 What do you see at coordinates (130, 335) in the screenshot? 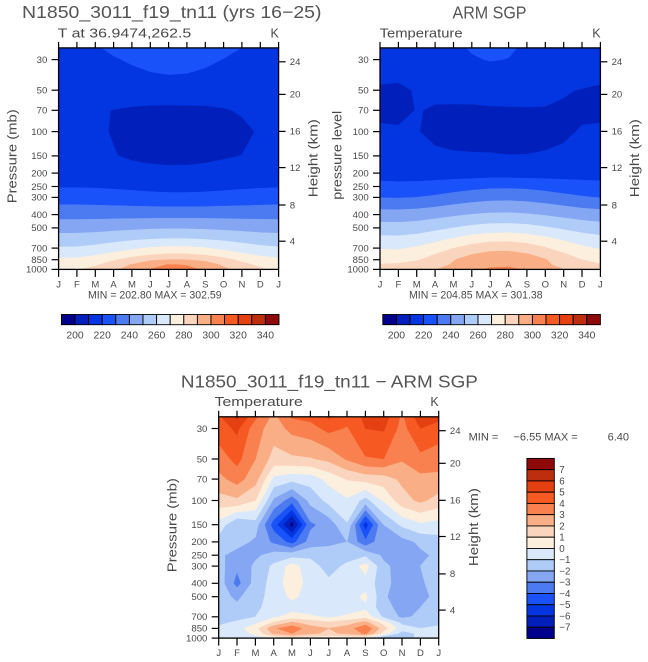
I see `svg-text: 240` at bounding box center [130, 335].